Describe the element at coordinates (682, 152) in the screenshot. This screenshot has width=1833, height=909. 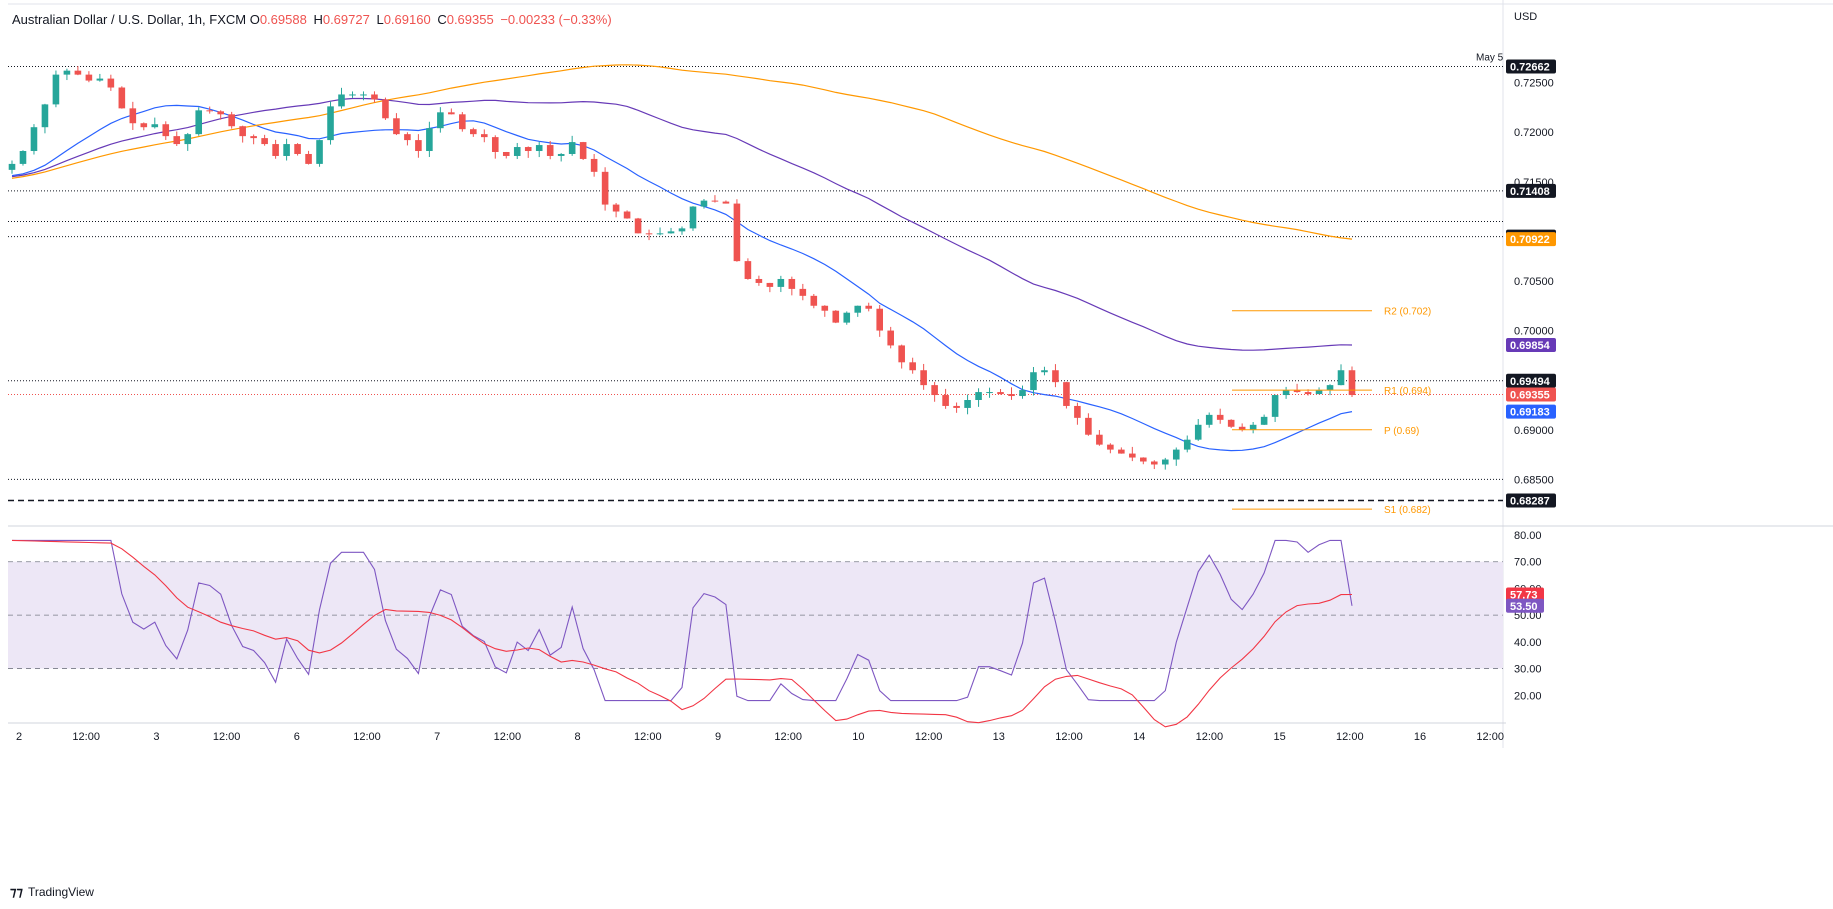
I see `moving-average-line` at that location.